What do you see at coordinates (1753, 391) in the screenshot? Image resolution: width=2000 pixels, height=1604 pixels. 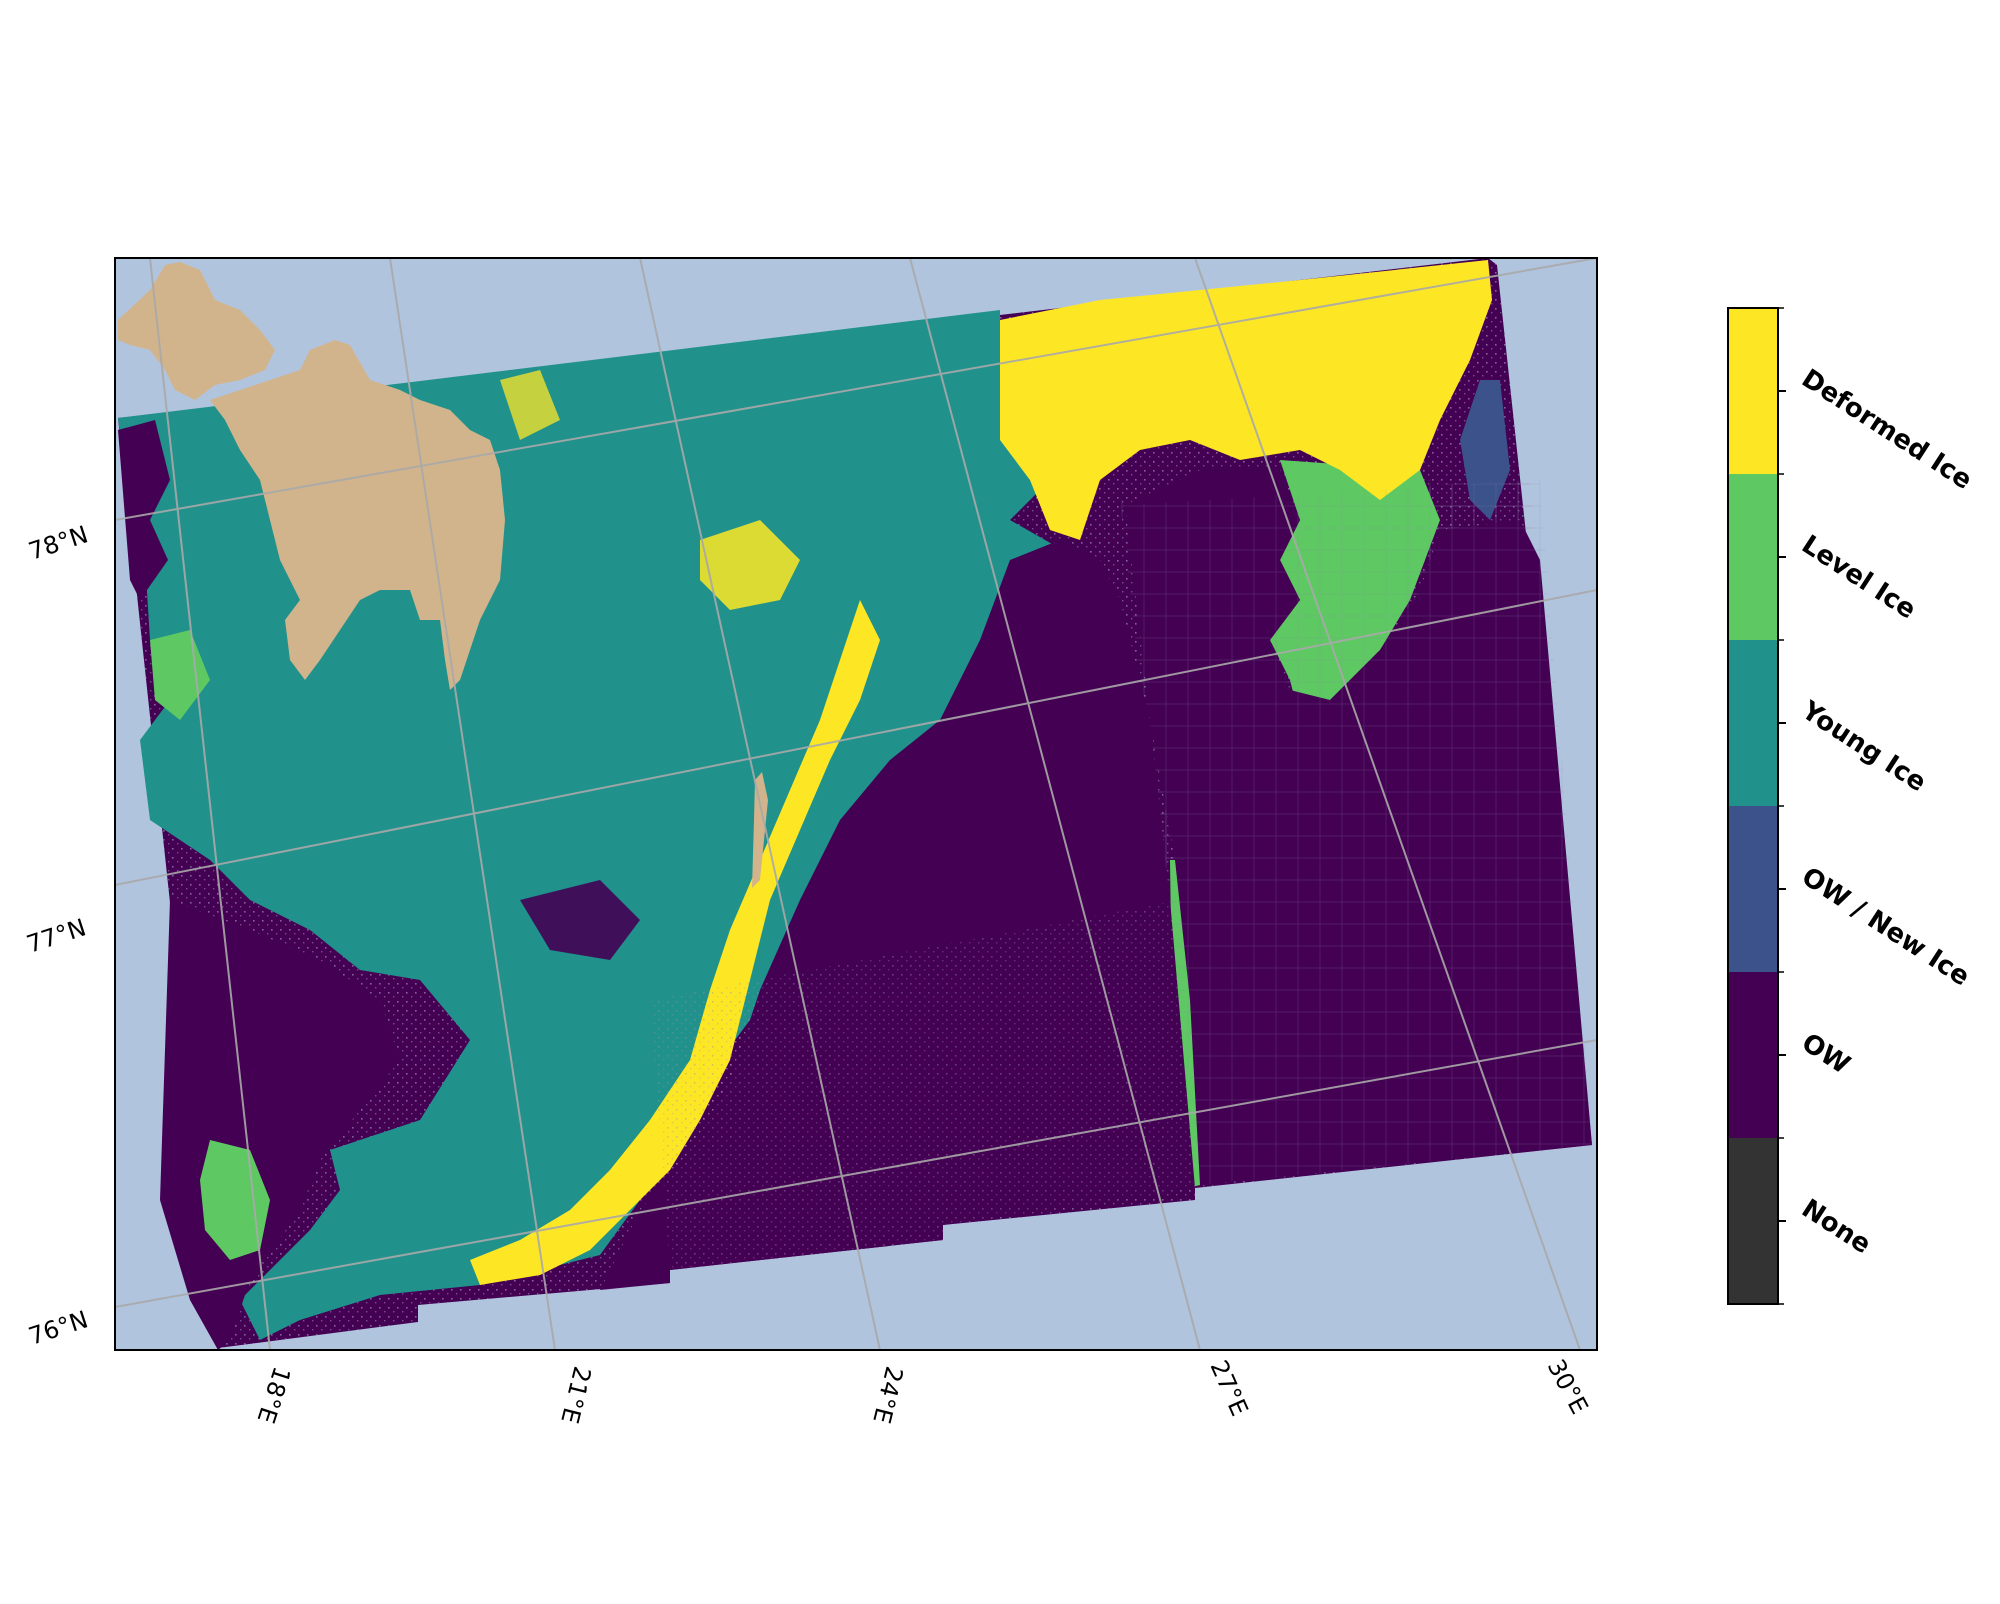 I see `colorbar-segment-deformed-ice` at bounding box center [1753, 391].